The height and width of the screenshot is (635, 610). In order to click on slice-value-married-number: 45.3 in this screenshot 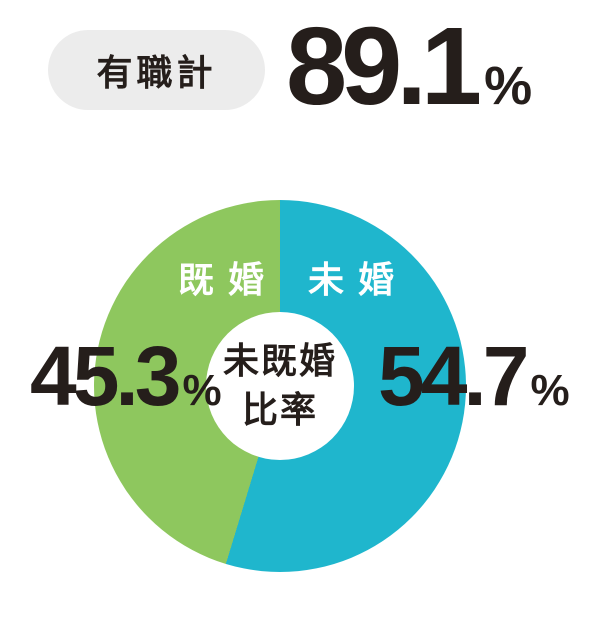, I will do `click(105, 376)`.